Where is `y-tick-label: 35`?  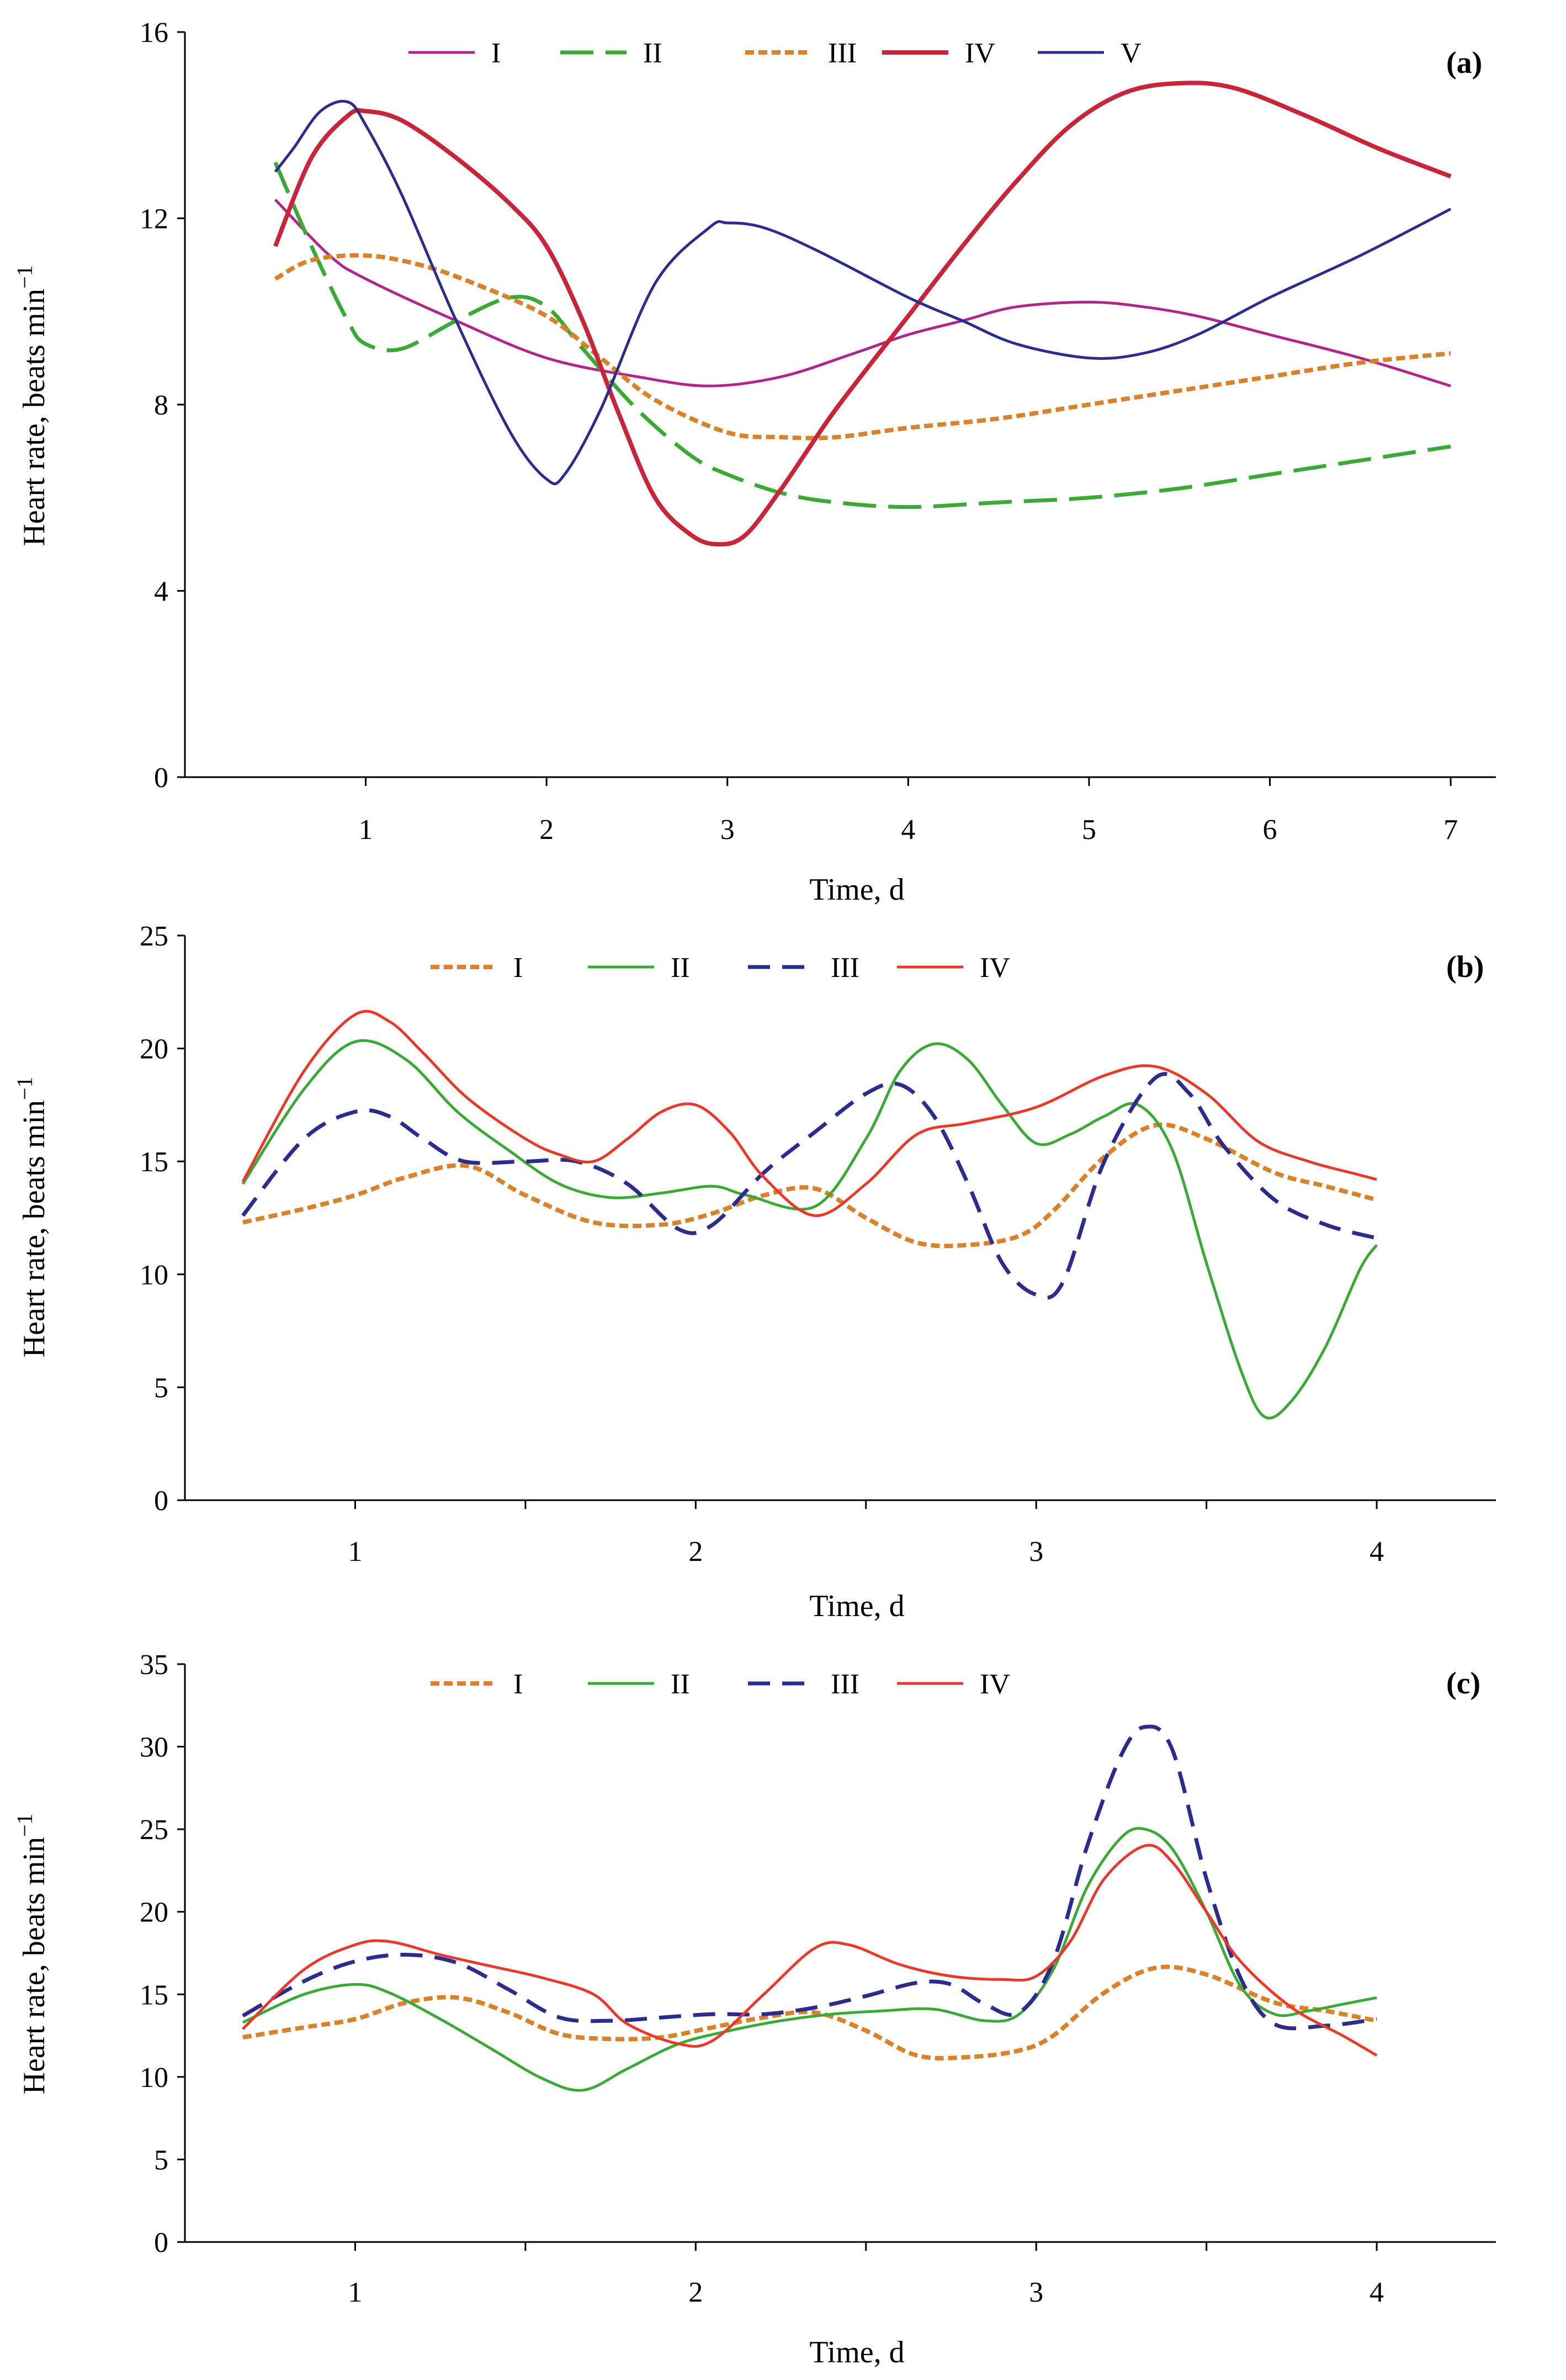
y-tick-label: 35 is located at coordinates (154, 1665).